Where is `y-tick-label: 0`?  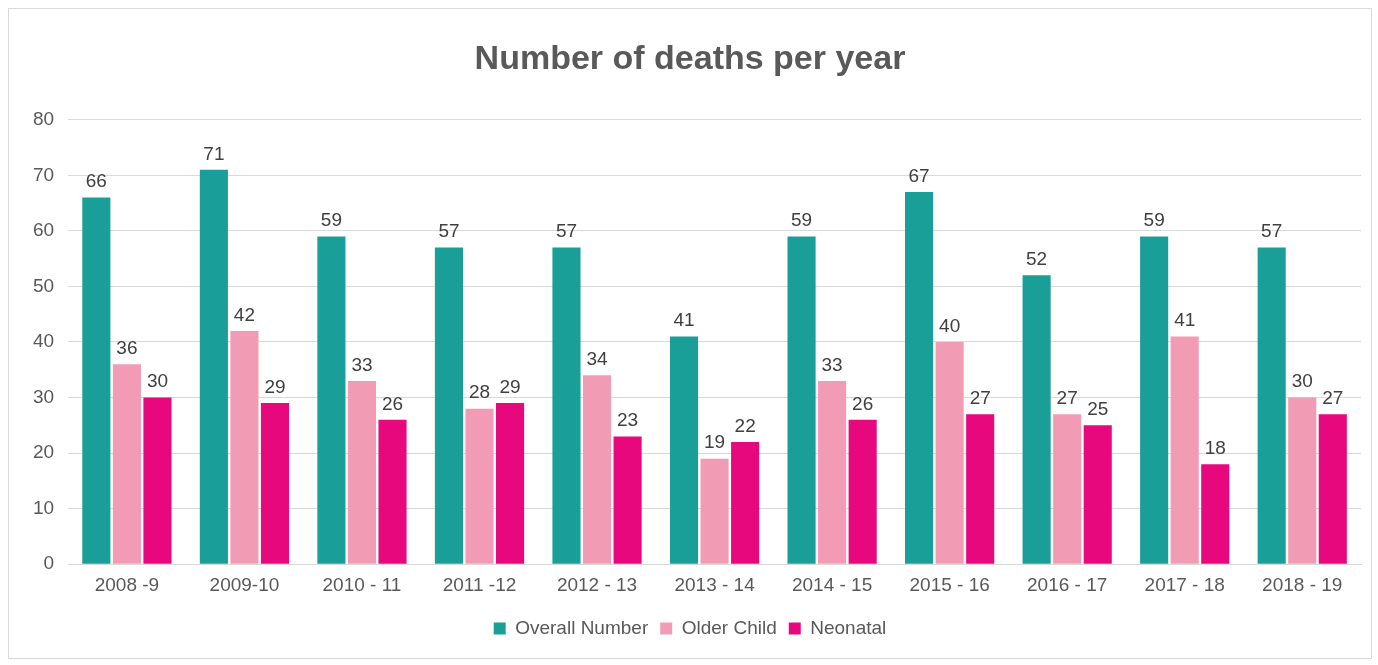 y-tick-label: 0 is located at coordinates (49, 563).